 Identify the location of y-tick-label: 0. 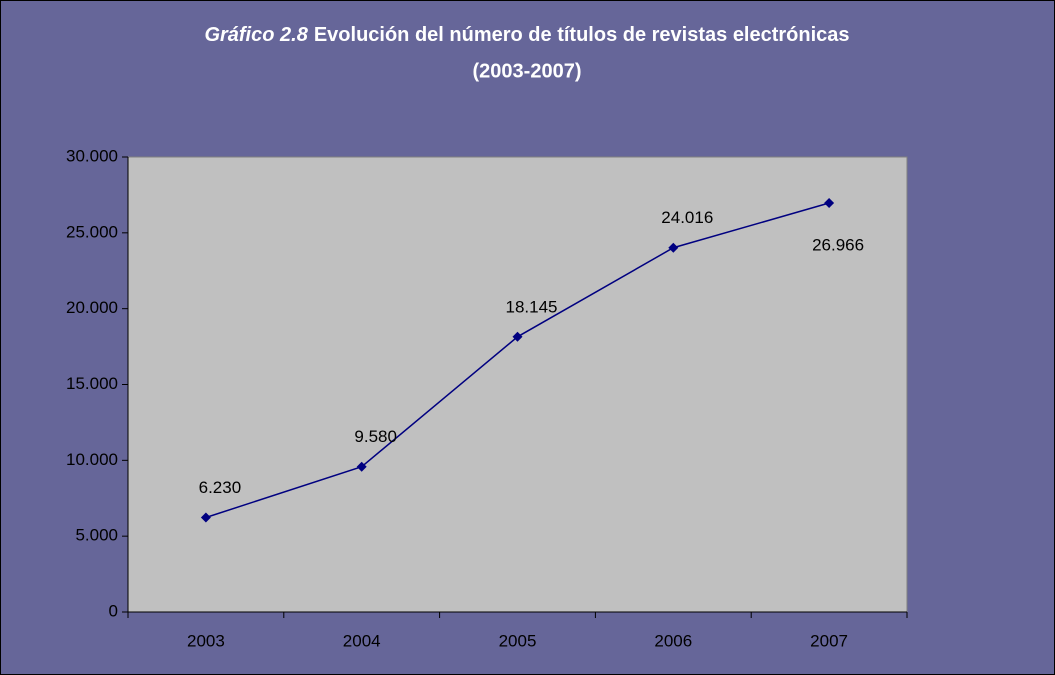
(113, 610).